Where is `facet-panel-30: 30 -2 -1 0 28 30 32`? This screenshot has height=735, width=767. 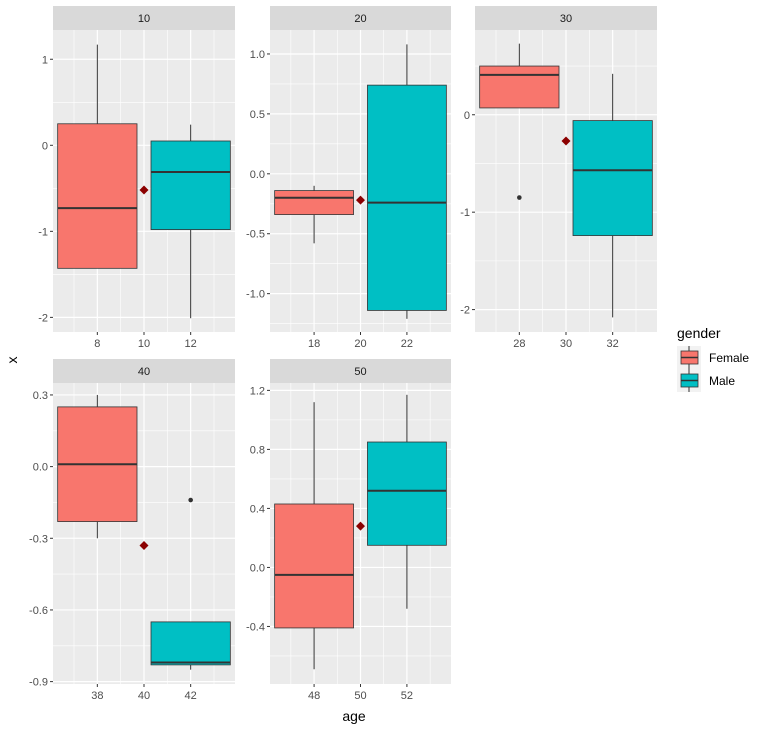
facet-panel-30: 30 -2 -1 0 28 30 32 is located at coordinates (558, 178).